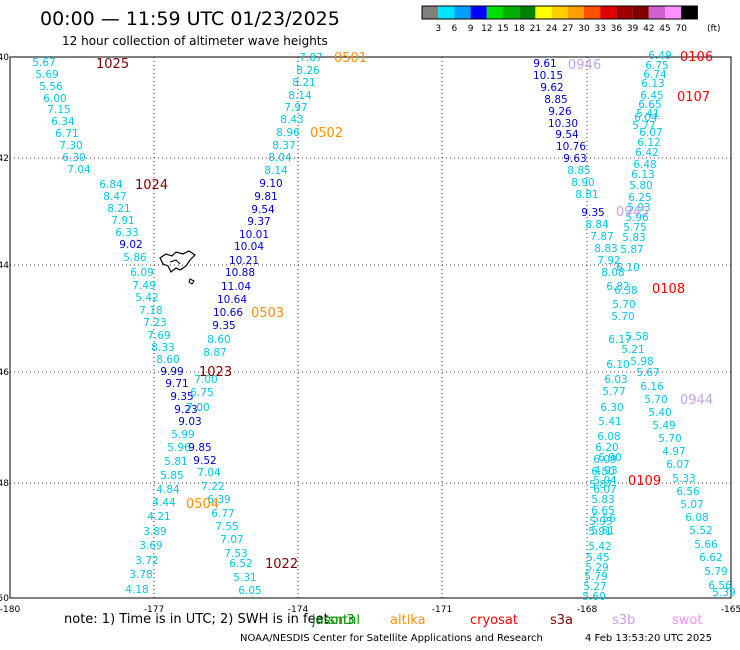 This screenshot has height=650, width=740. What do you see at coordinates (648, 638) in the screenshot?
I see `generation-timestamp: 4 Feb 13:53:20 UTC 2025` at bounding box center [648, 638].